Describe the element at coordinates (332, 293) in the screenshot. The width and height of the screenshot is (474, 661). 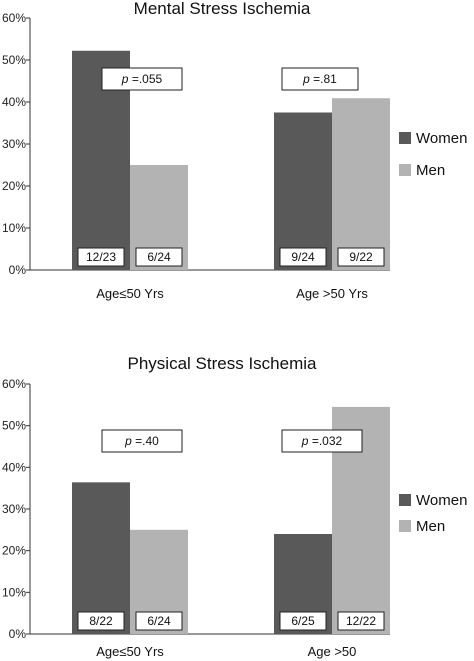
I see `category-label: Age >50 Yrs` at that location.